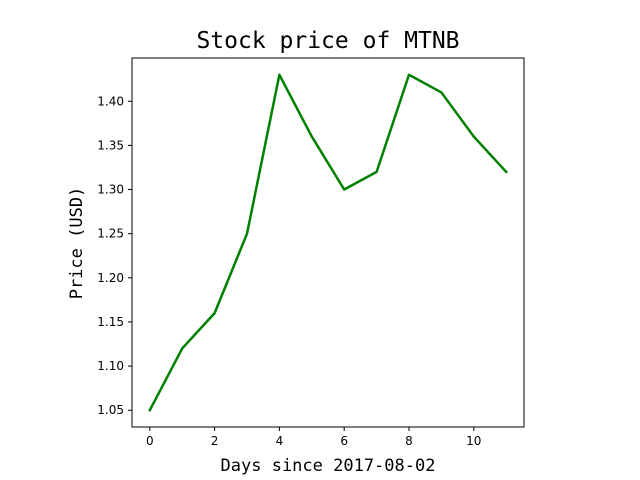 This screenshot has height=480, width=640. I want to click on x-tick-label: 2, so click(215, 441).